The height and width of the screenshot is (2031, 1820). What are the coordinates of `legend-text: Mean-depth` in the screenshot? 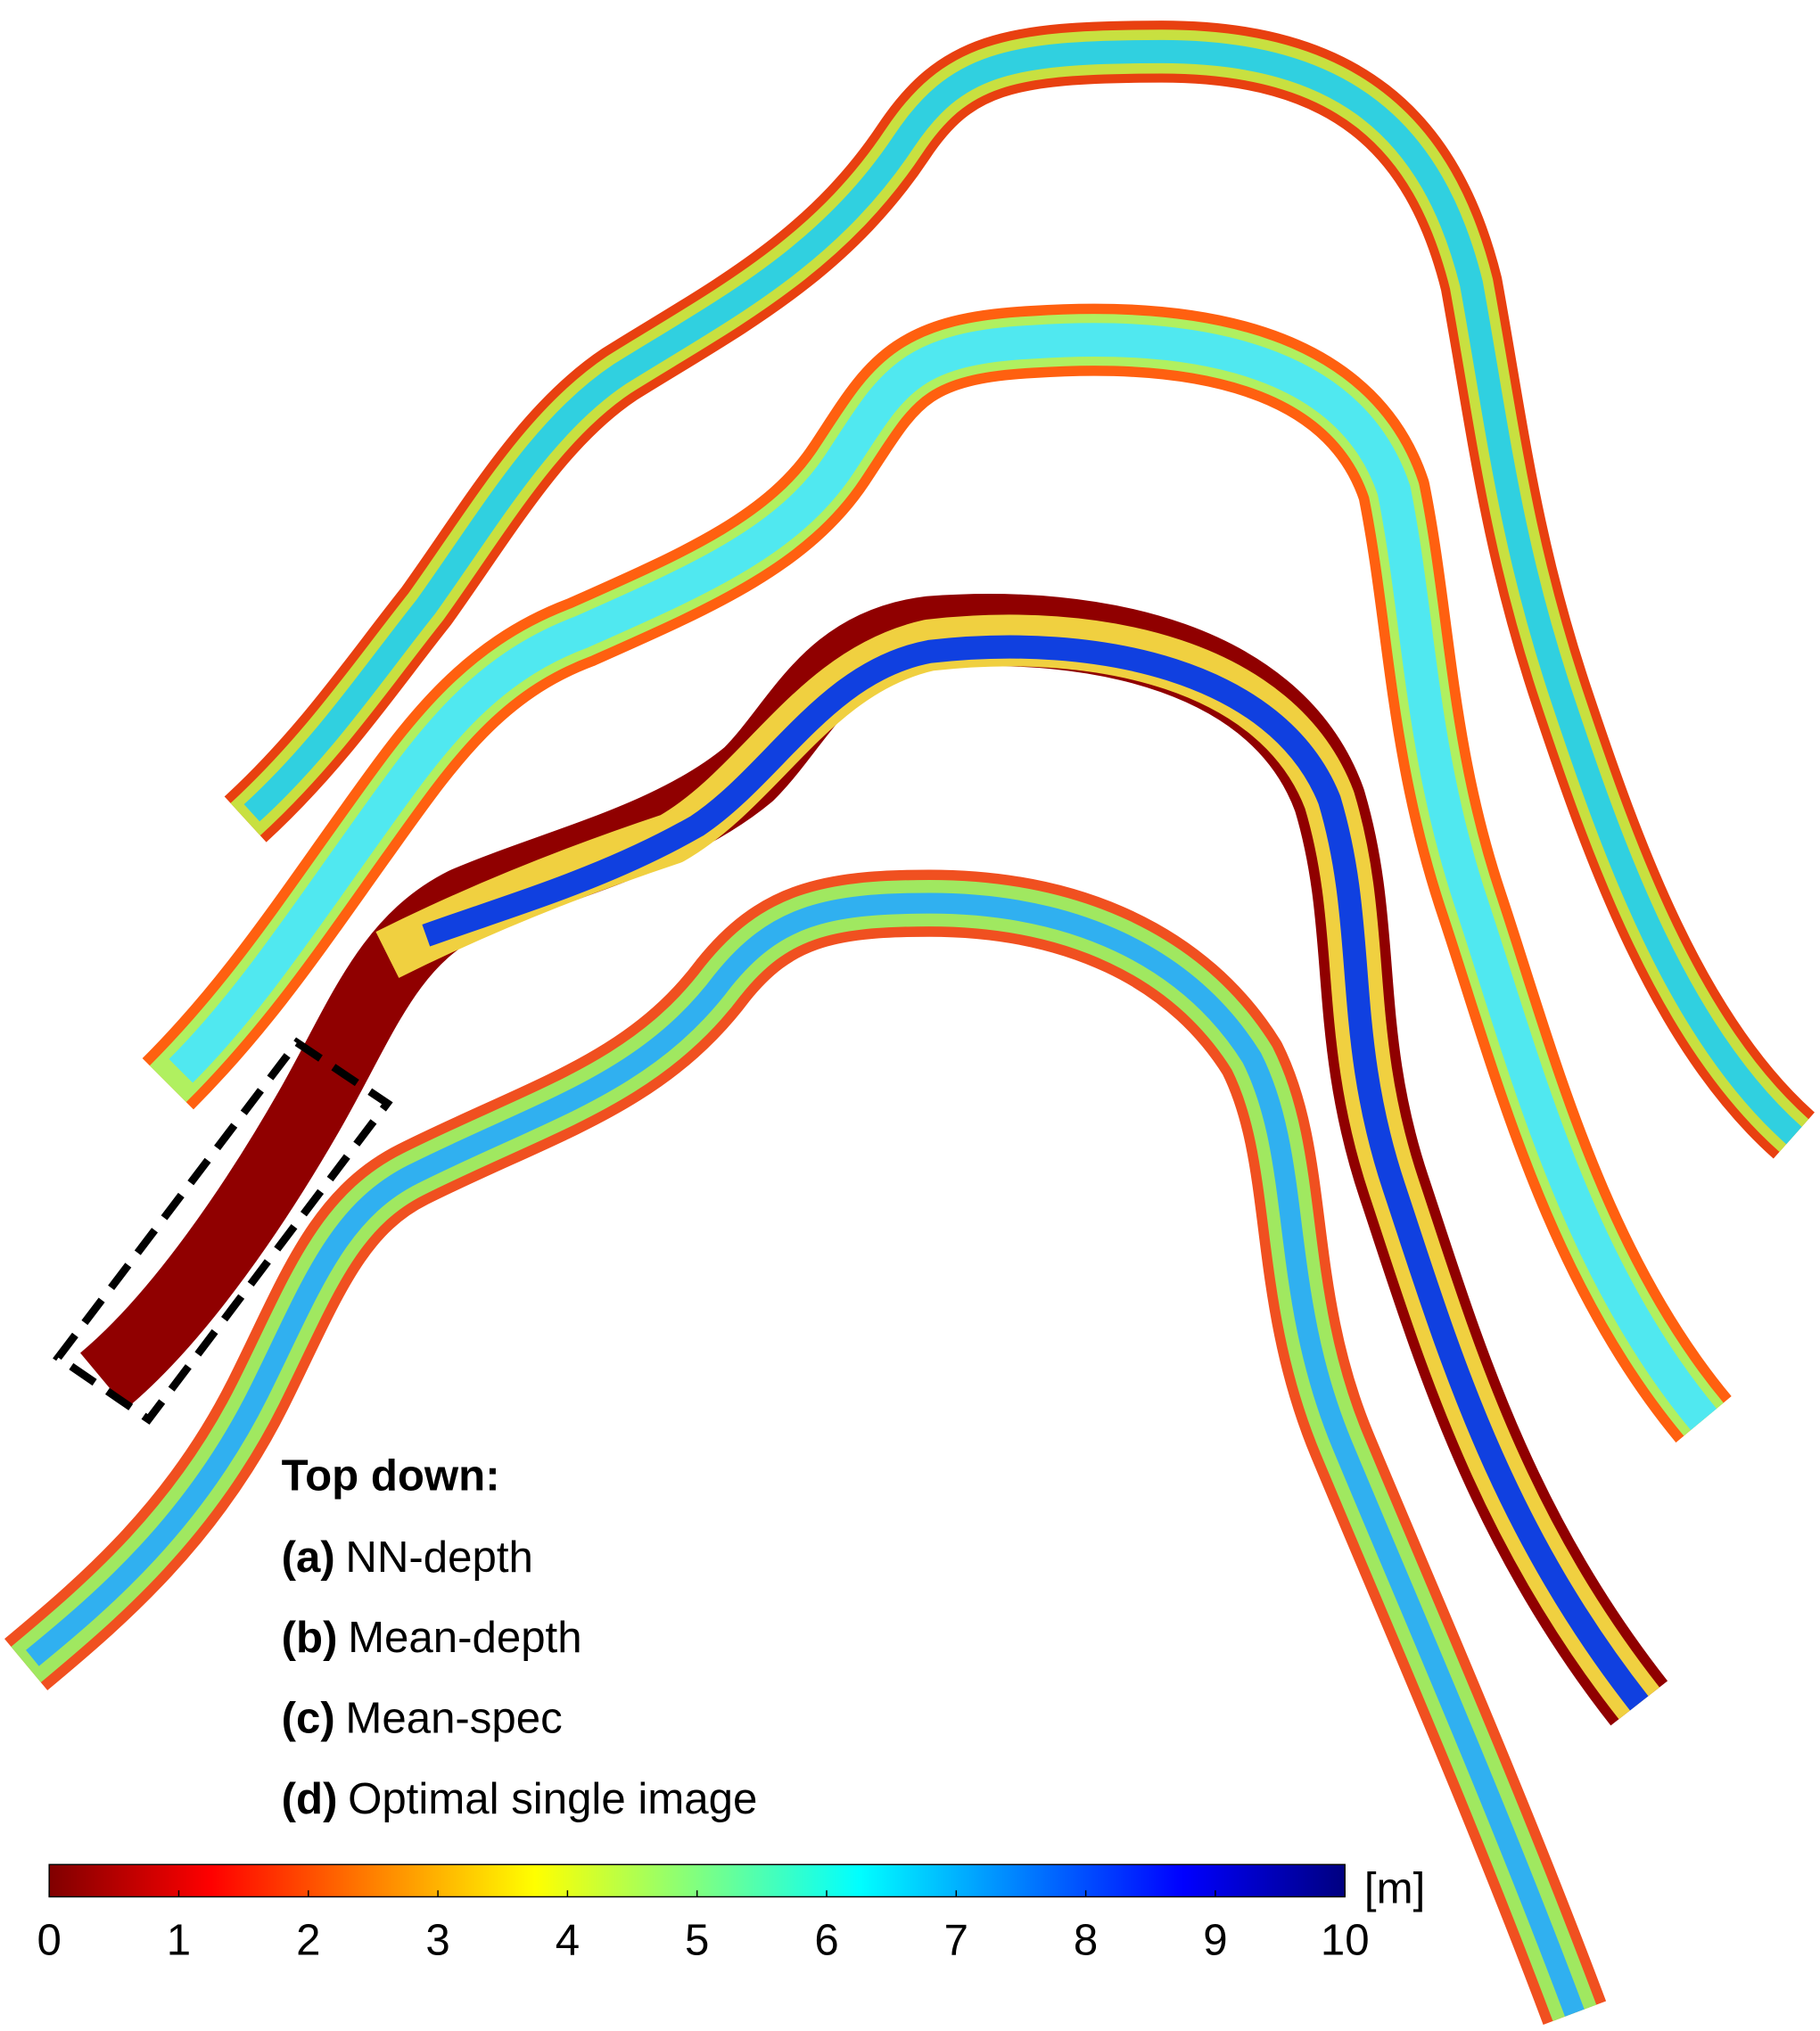 It's located at (465, 1637).